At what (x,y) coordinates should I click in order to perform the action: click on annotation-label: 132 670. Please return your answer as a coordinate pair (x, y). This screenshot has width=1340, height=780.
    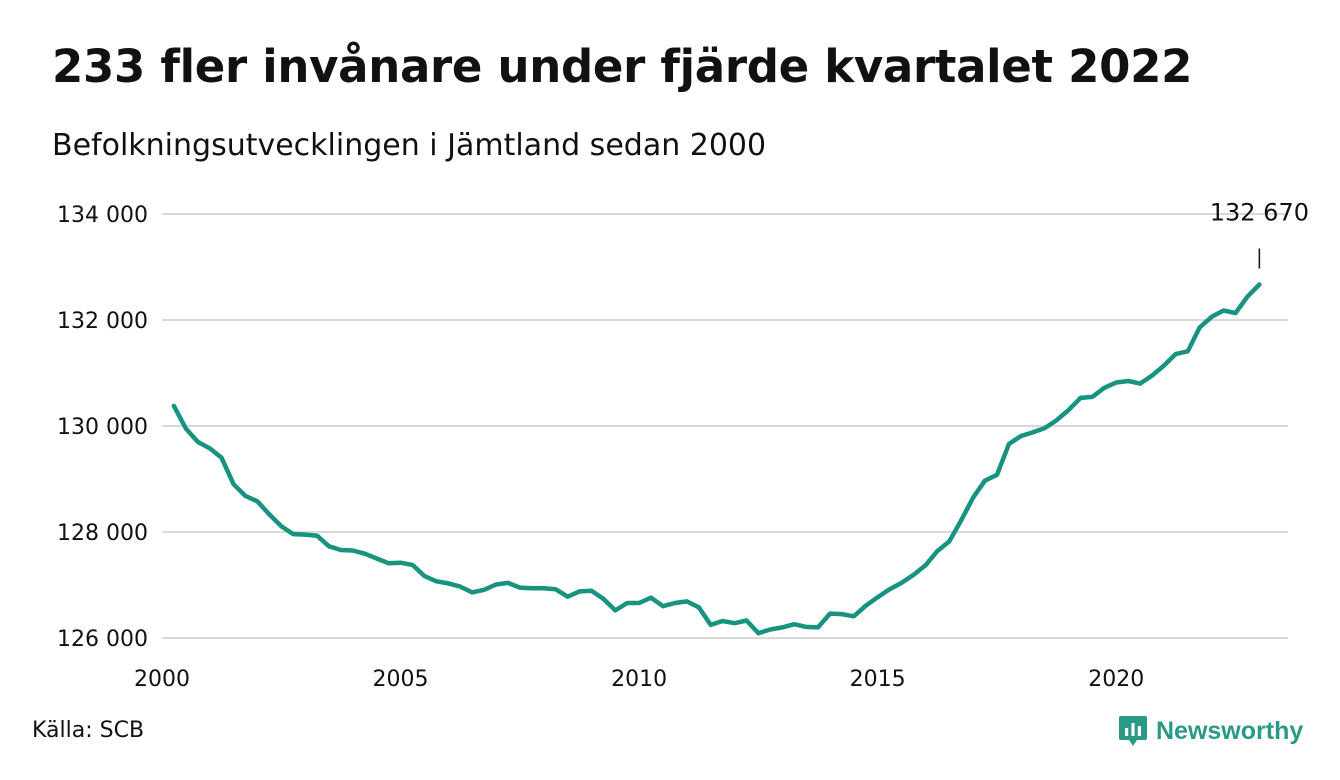
    Looking at the image, I should click on (1259, 212).